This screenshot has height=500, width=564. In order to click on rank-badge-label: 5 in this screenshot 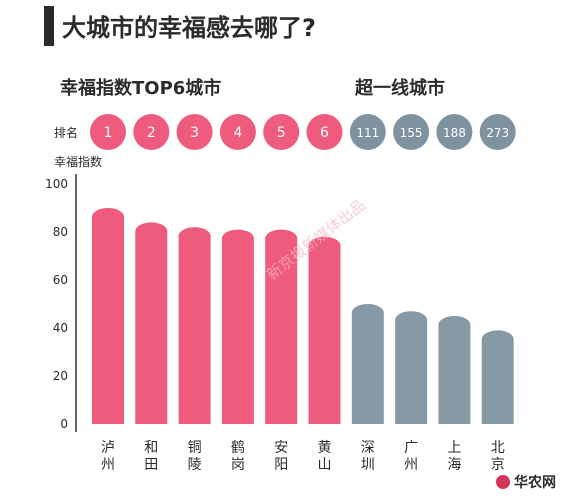, I will do `click(281, 133)`.